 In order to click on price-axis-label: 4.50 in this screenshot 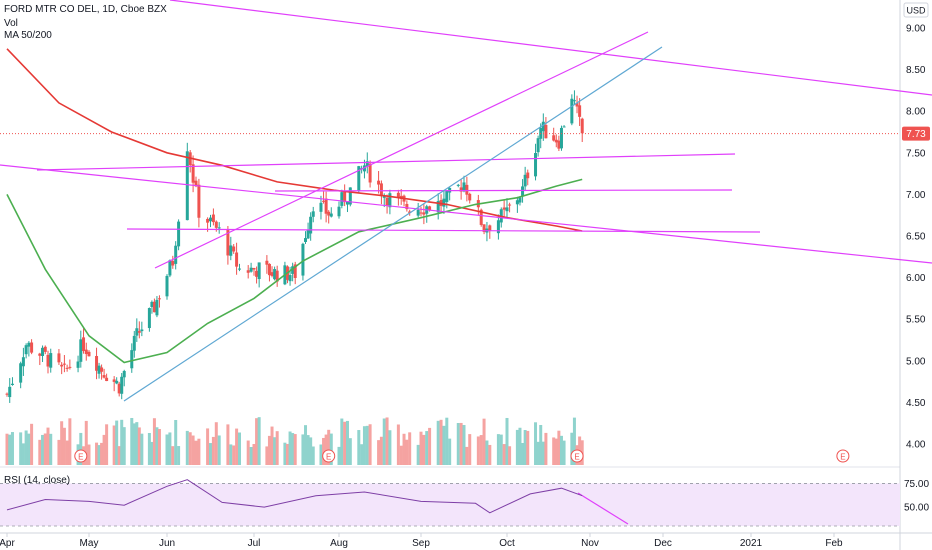, I will do `click(916, 403)`.